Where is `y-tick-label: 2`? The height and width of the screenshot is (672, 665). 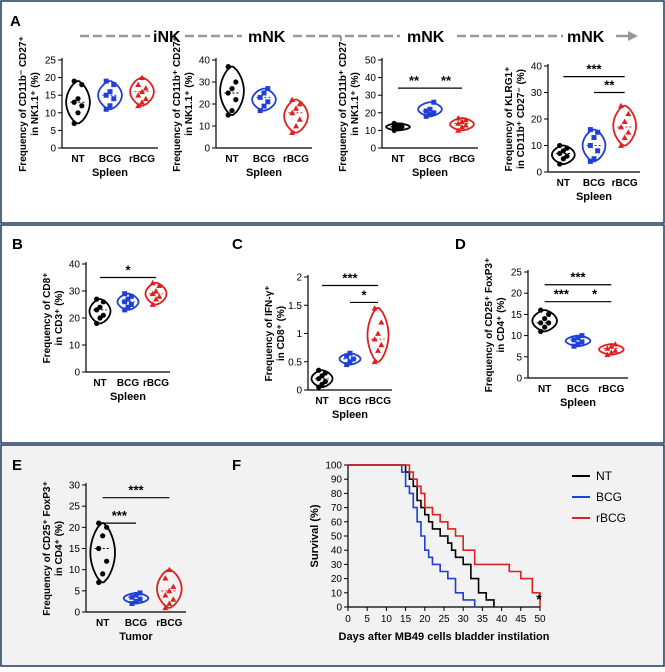
y-tick-label: 2 is located at coordinates (299, 278).